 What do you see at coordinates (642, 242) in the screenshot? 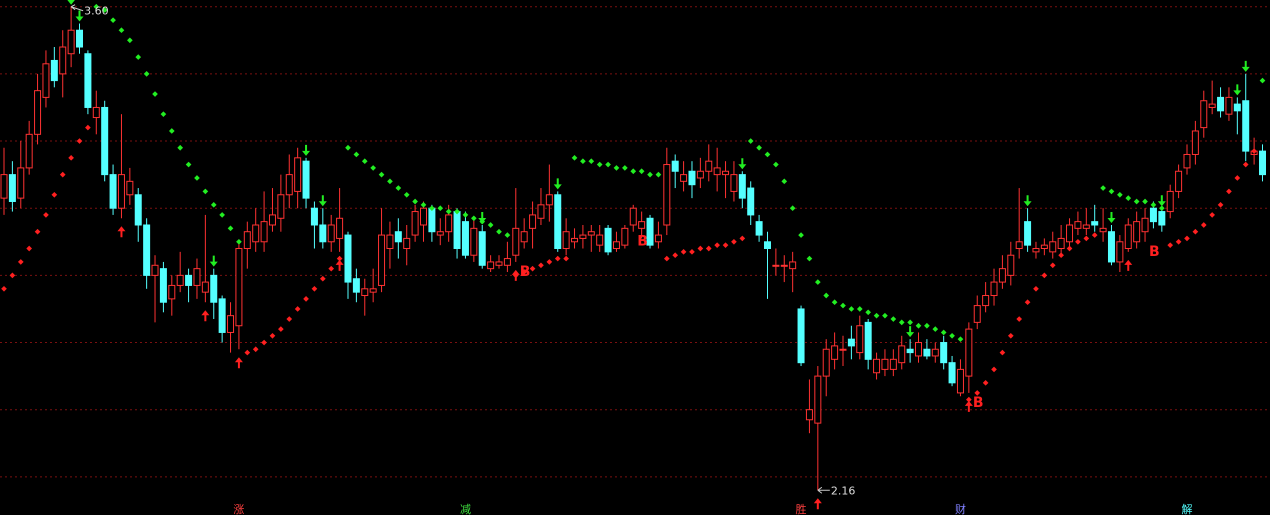
I see `b-mark: B` at bounding box center [642, 242].